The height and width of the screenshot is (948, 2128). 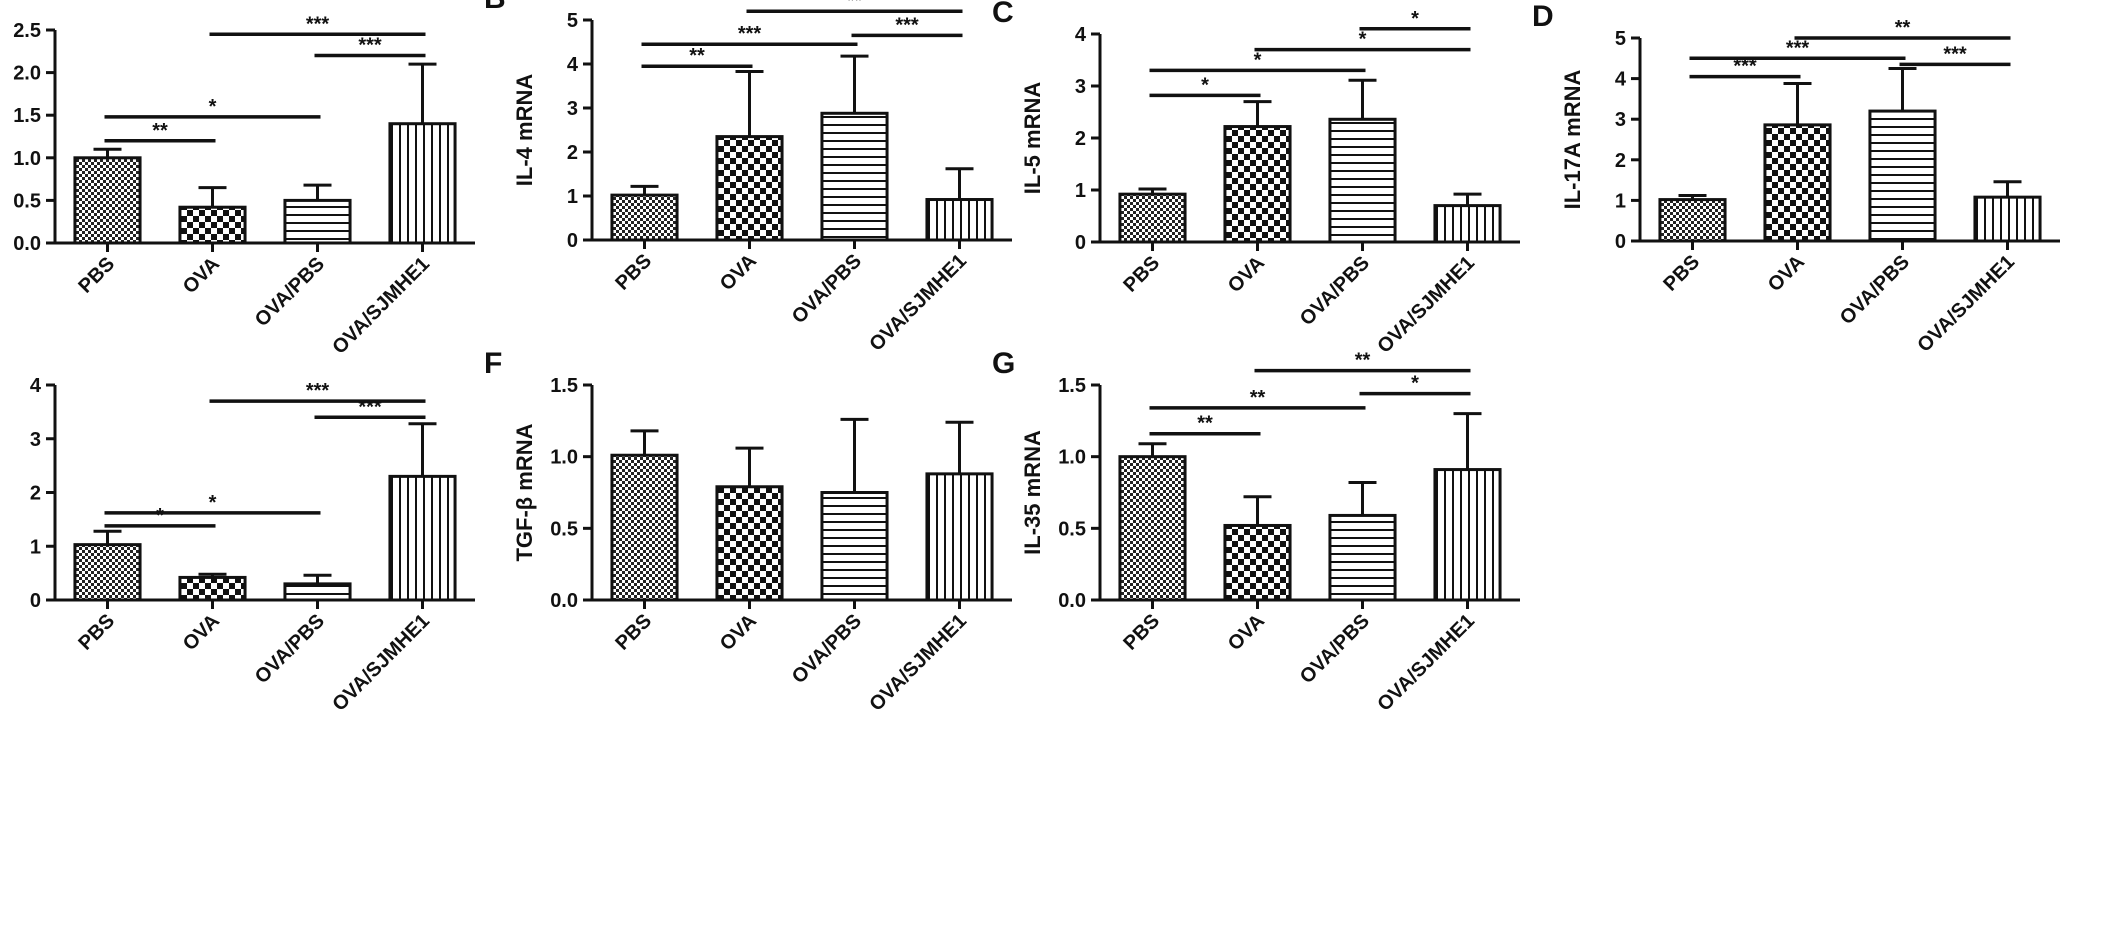 I want to click on panel-letter: D, so click(x=1543, y=16).